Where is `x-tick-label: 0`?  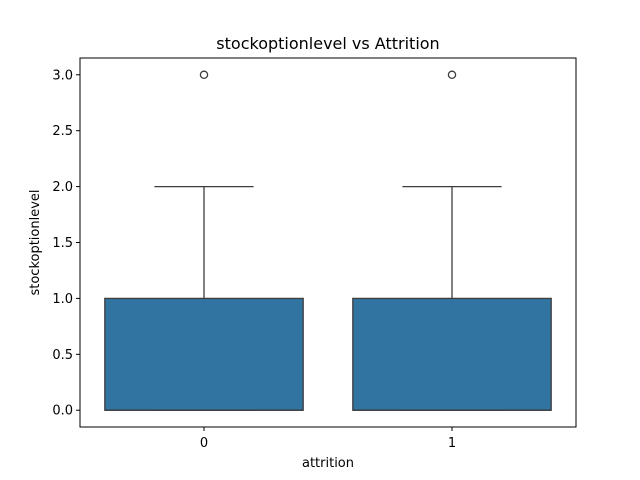 x-tick-label: 0 is located at coordinates (204, 443).